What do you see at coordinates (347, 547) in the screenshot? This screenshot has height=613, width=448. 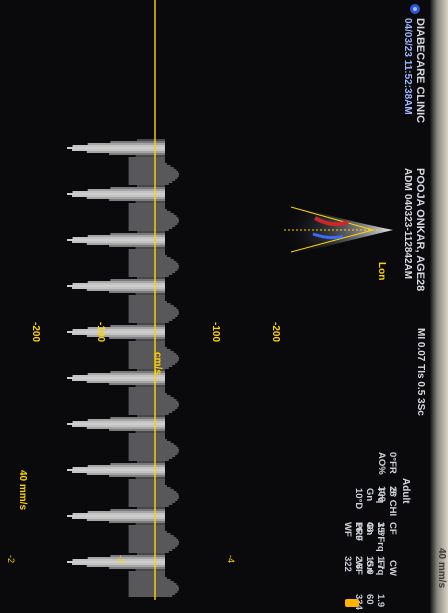 I see `param-row: WF 322` at bounding box center [347, 547].